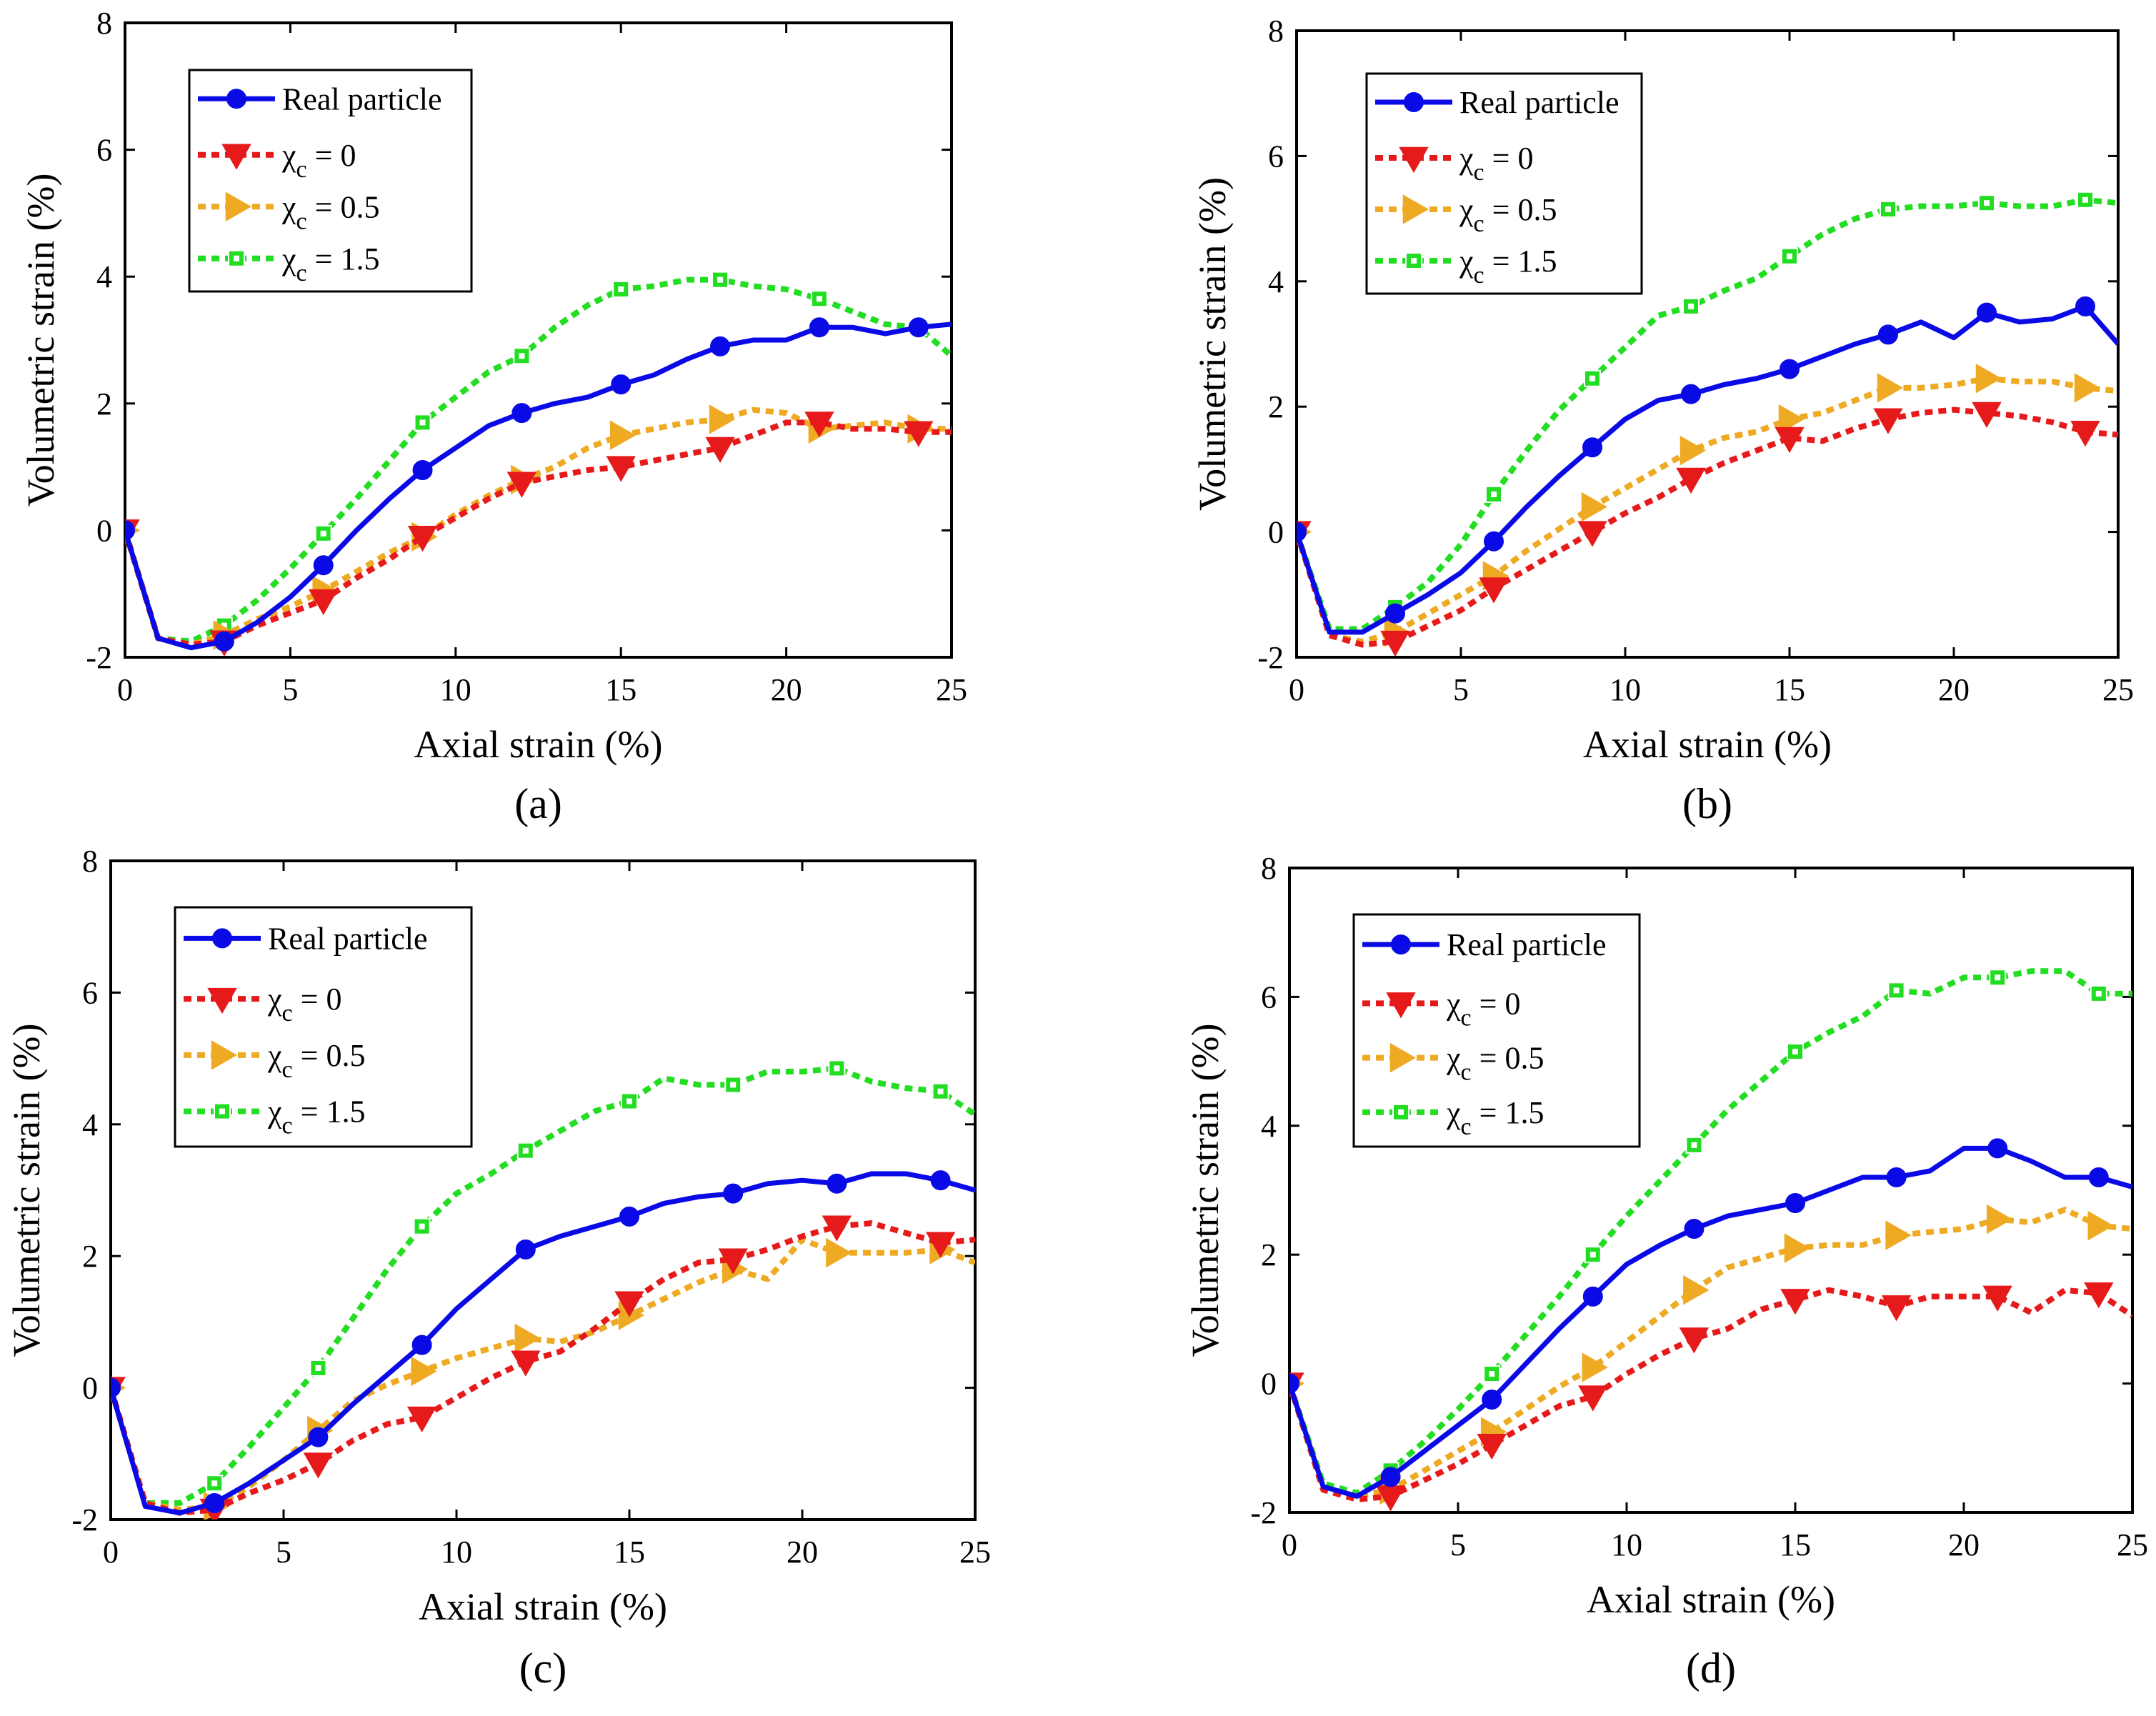  What do you see at coordinates (1276, 532) in the screenshot?
I see `y-tick-label: 0` at bounding box center [1276, 532].